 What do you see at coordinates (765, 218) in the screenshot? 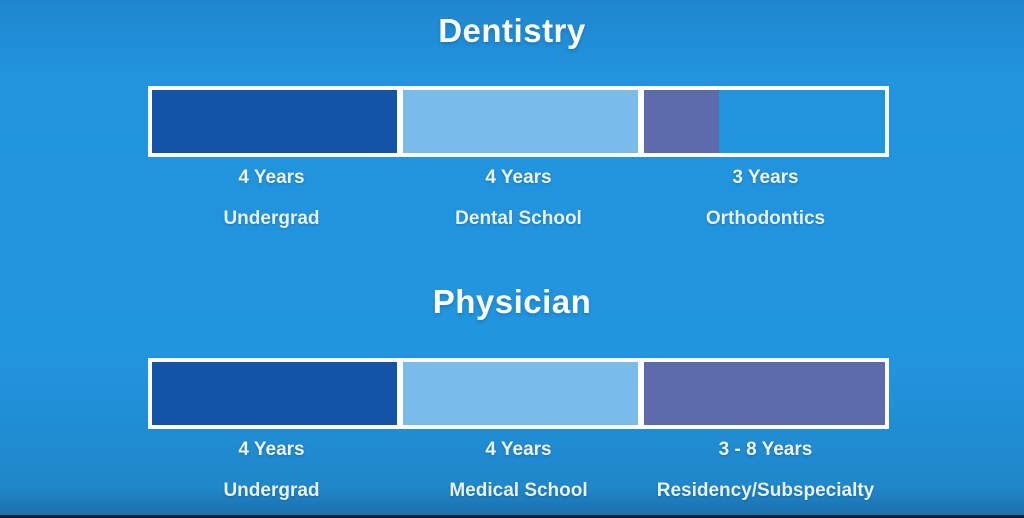
I see `stage-text: Orthodontics` at bounding box center [765, 218].